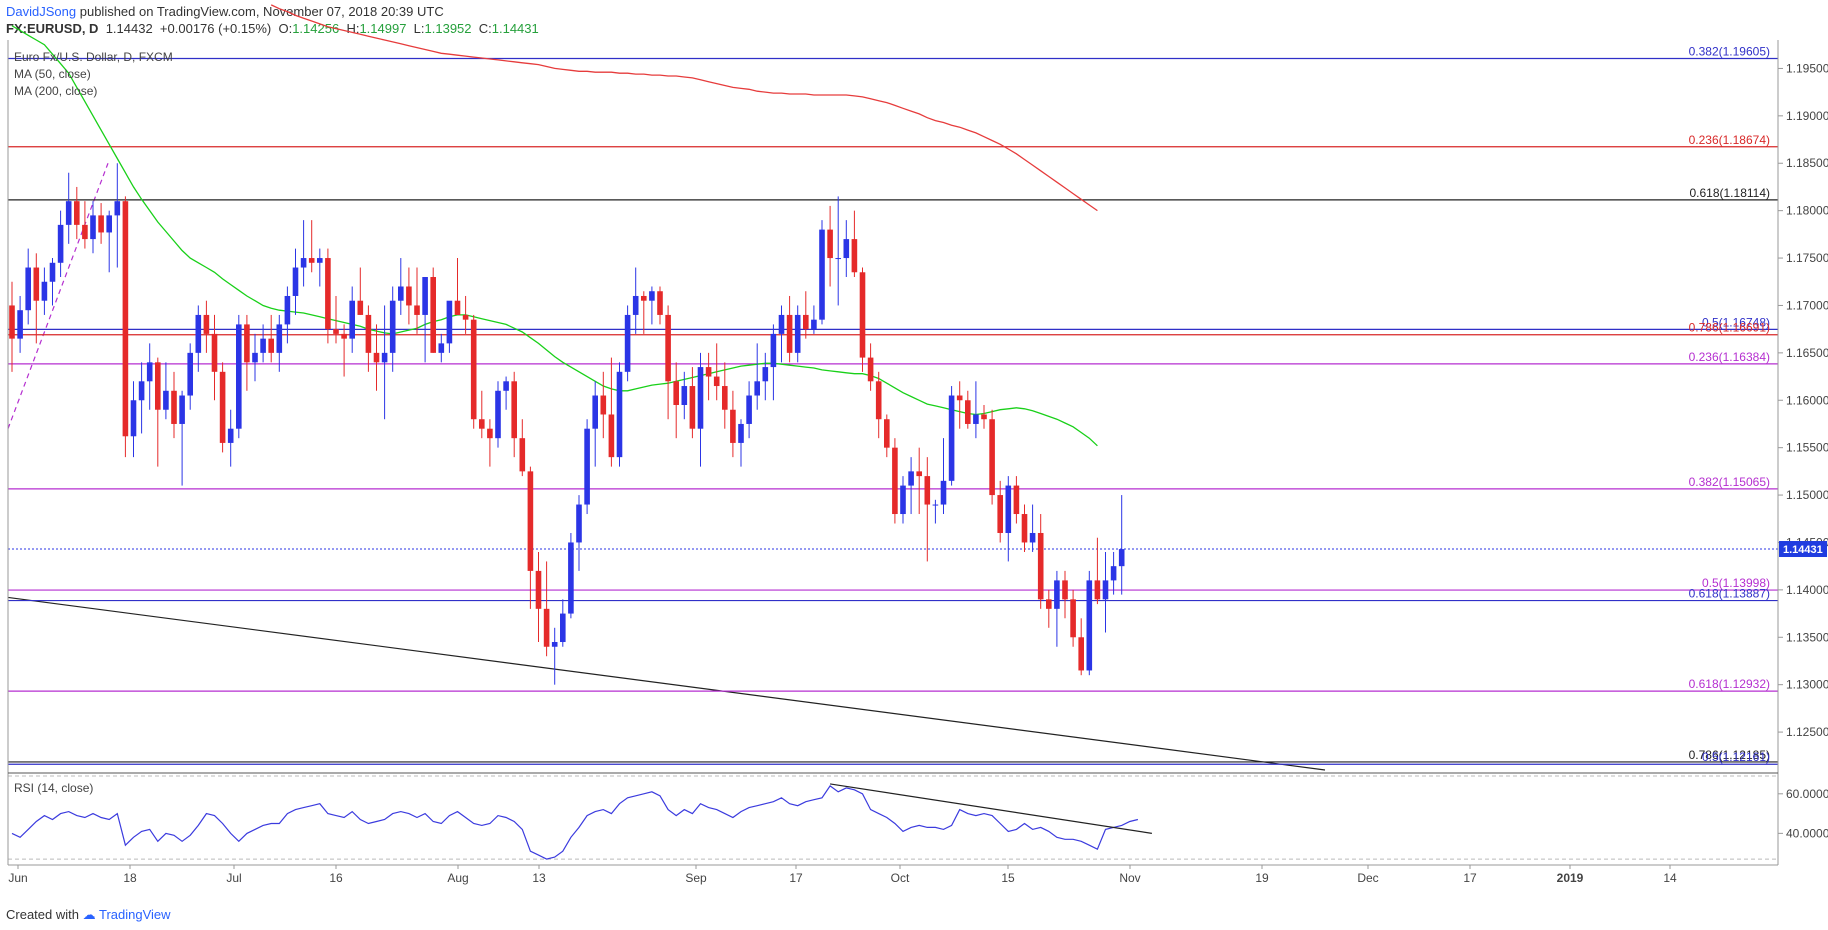  Describe the element at coordinates (1736, 583) in the screenshot. I see `fib-label-7: 0.5(1.13998)` at that location.